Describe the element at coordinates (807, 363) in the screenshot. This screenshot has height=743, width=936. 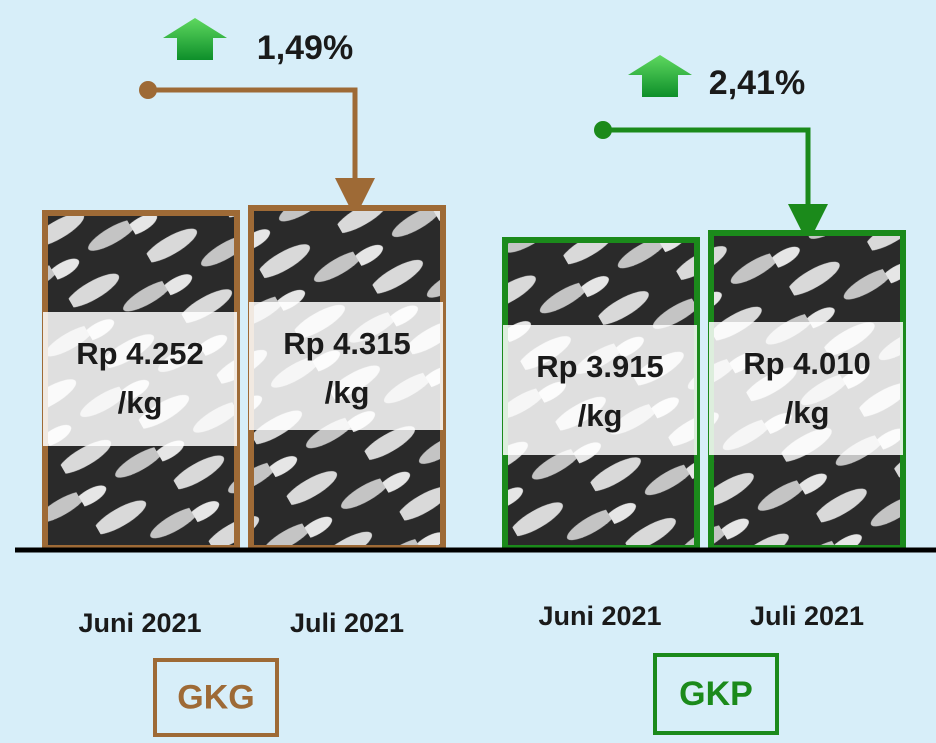
I see `price: Rp 4.010` at that location.